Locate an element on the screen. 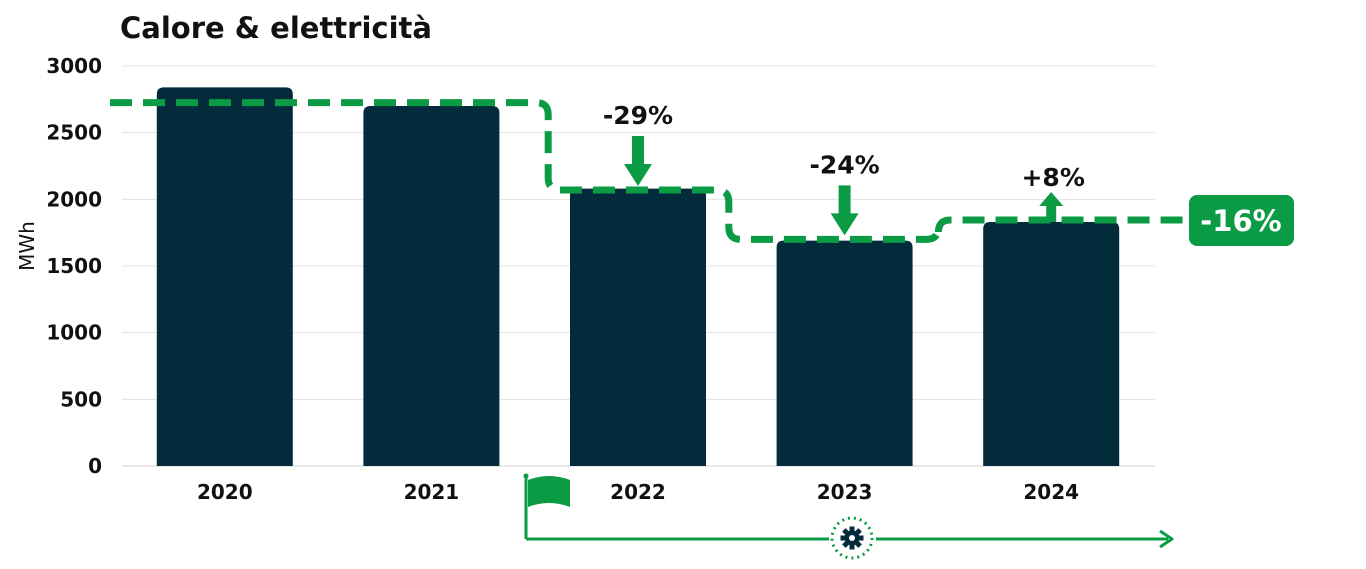 The image size is (1366, 569). up-arrow-icon is located at coordinates (1051, 207).